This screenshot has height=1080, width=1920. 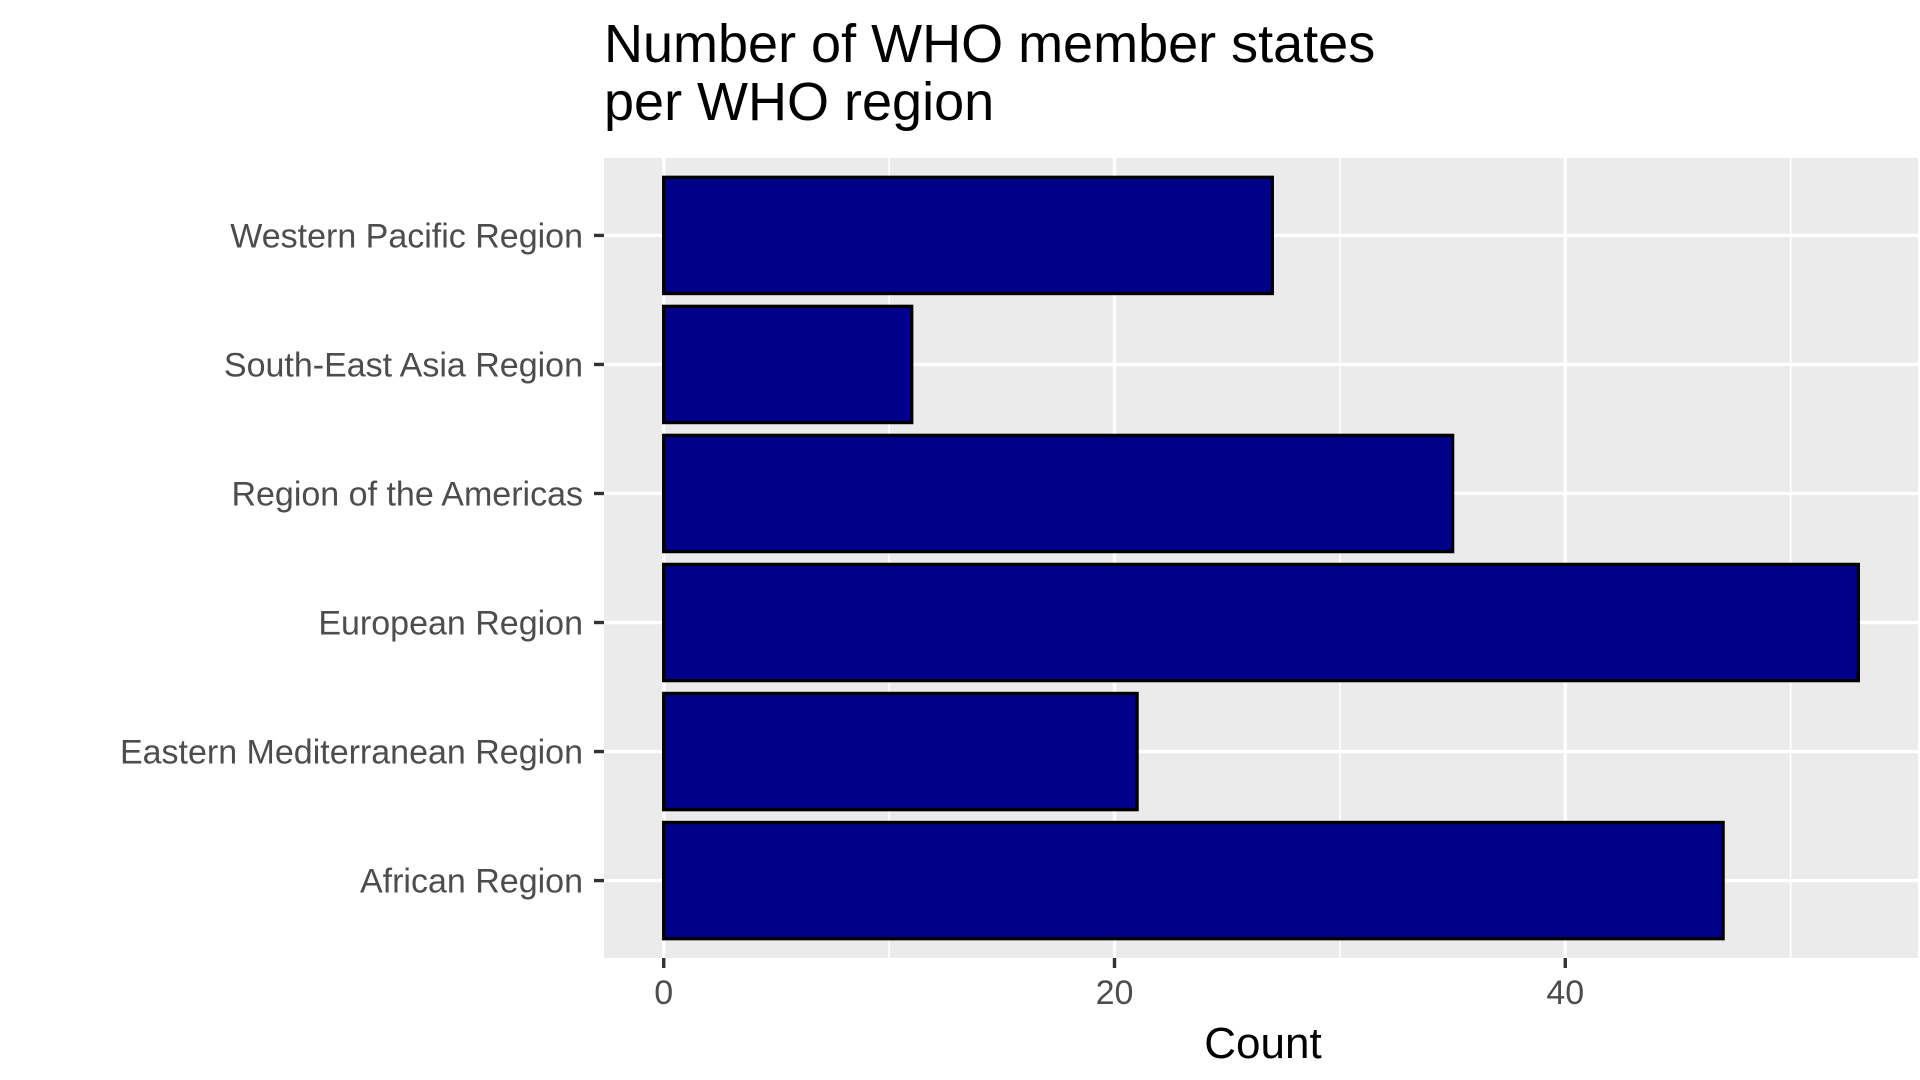 I want to click on y-tick-label: Eastern Mediterranean Region, so click(x=351, y=753).